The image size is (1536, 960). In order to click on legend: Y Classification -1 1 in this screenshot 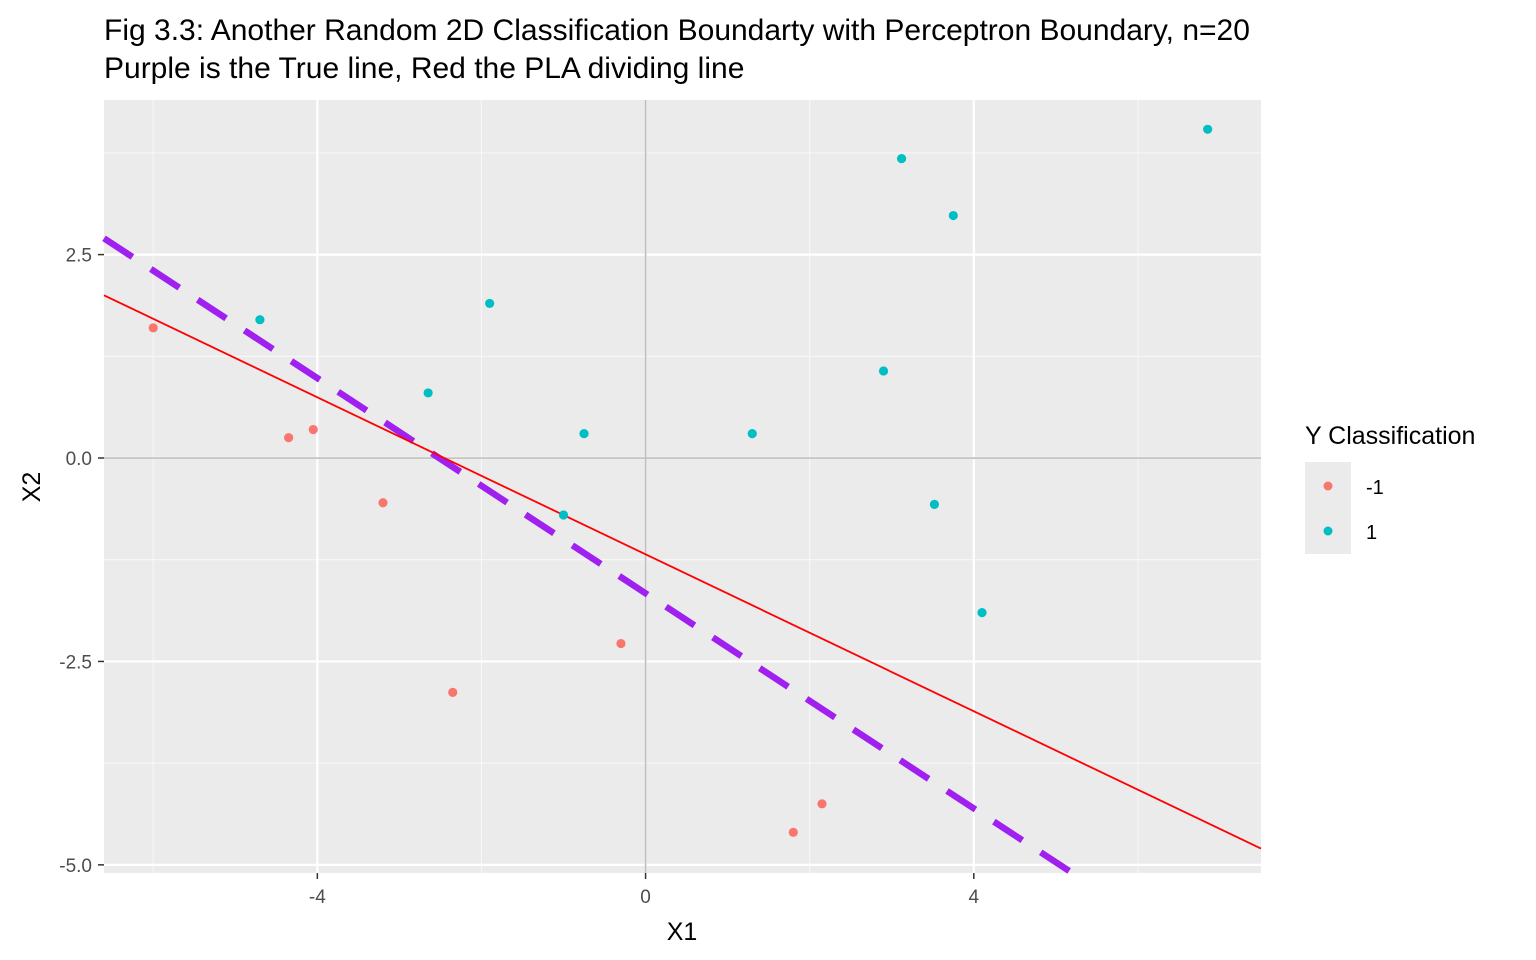, I will do `click(1390, 488)`.